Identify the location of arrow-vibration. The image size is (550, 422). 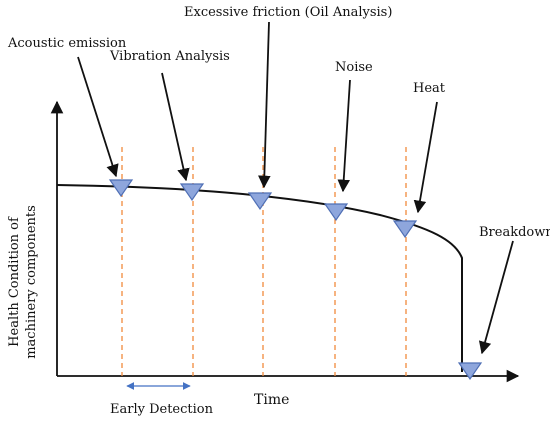
(175, 127).